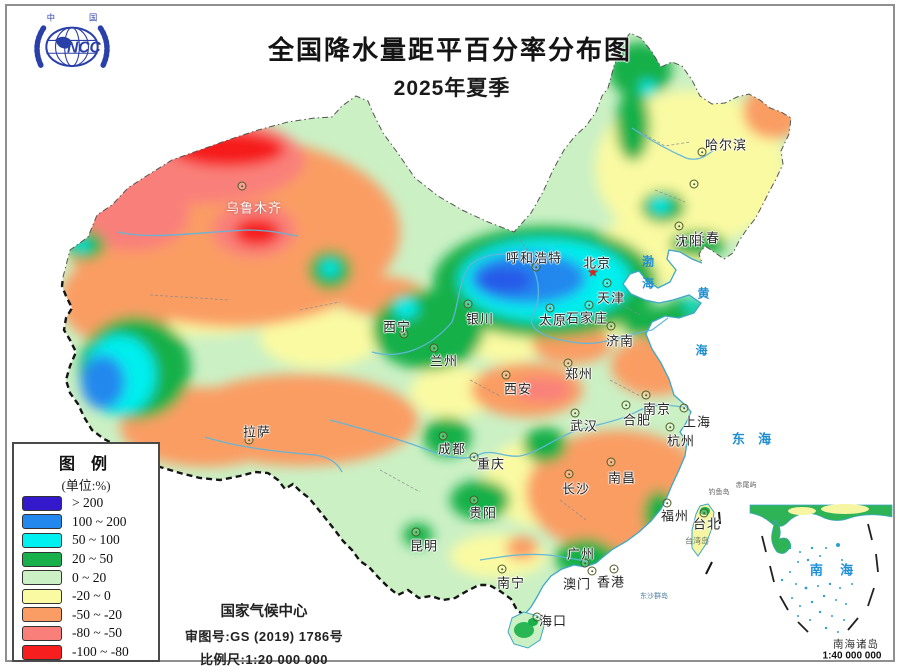 This screenshot has height=672, width=900. Describe the element at coordinates (249, 440) in the screenshot. I see `city-marker-拉萨` at that location.